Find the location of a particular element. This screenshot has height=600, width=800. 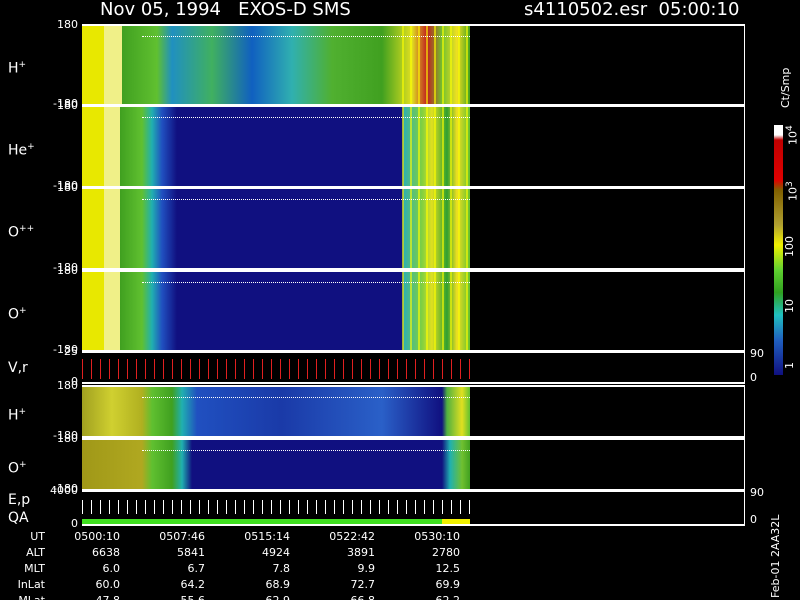

ephemeris-label: ALT is located at coordinates (35, 552).